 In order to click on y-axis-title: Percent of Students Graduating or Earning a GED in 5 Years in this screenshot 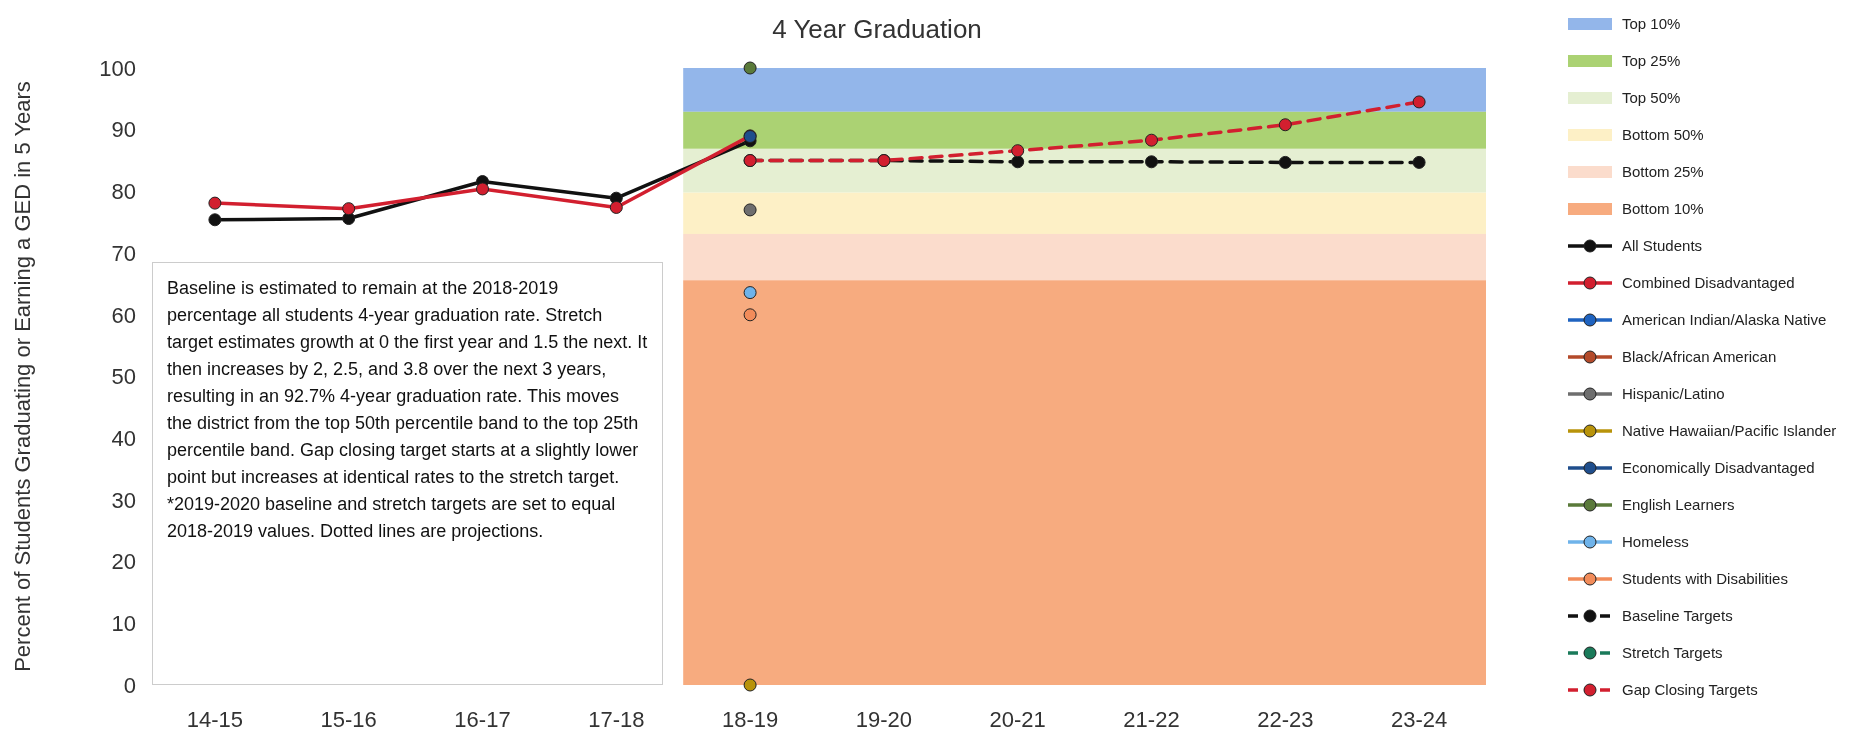, I will do `click(22, 376)`.